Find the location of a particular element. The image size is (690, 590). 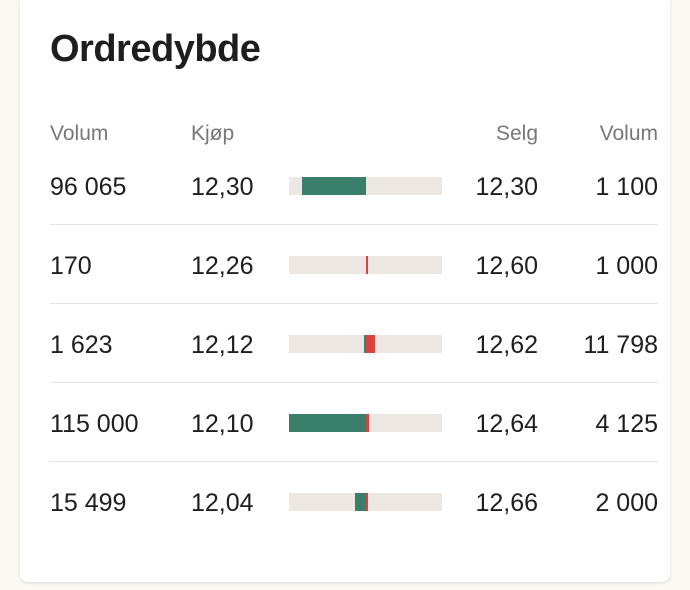

order-row: 1 623 12,12 12,62 11 798 is located at coordinates (345, 343).